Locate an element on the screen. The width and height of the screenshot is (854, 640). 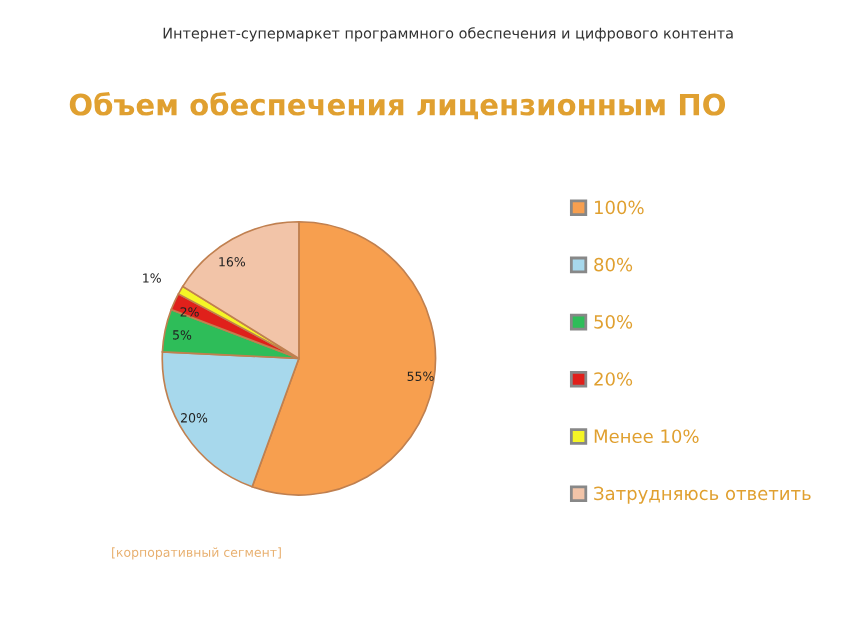
chart-title: Объем обеспечения лицензионным ПО is located at coordinates (397, 106).